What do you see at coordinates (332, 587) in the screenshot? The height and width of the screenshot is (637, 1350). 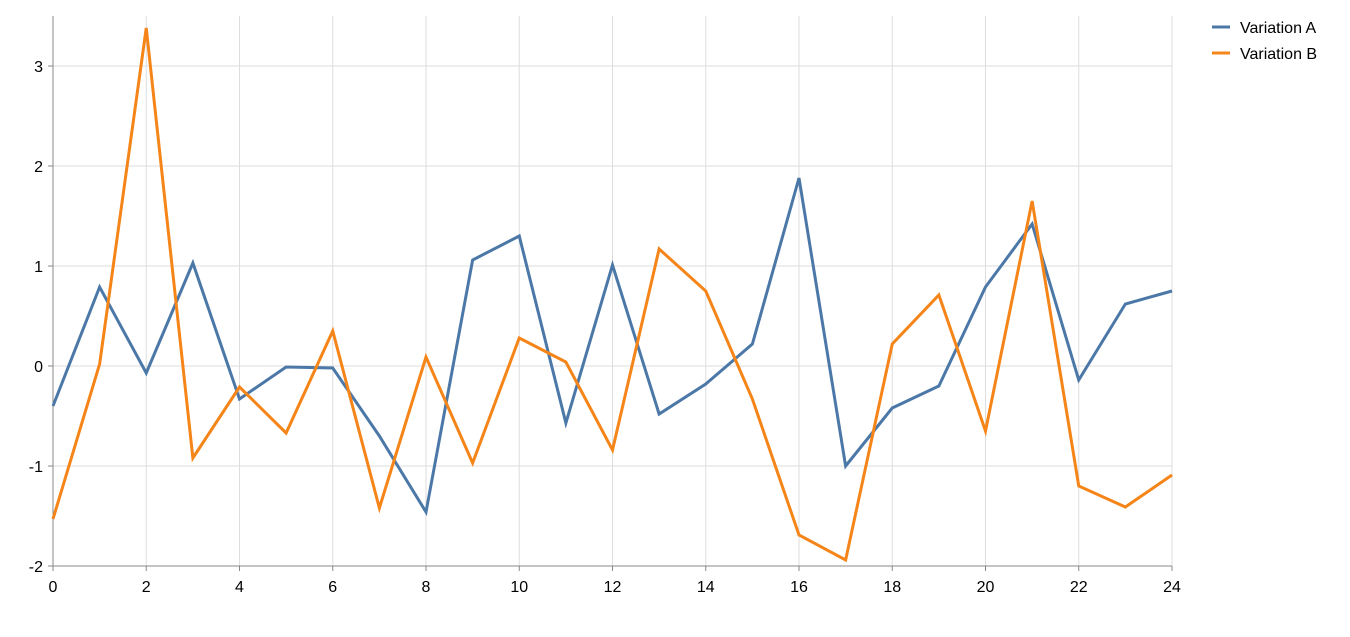 I see `x-tick-label: 6` at bounding box center [332, 587].